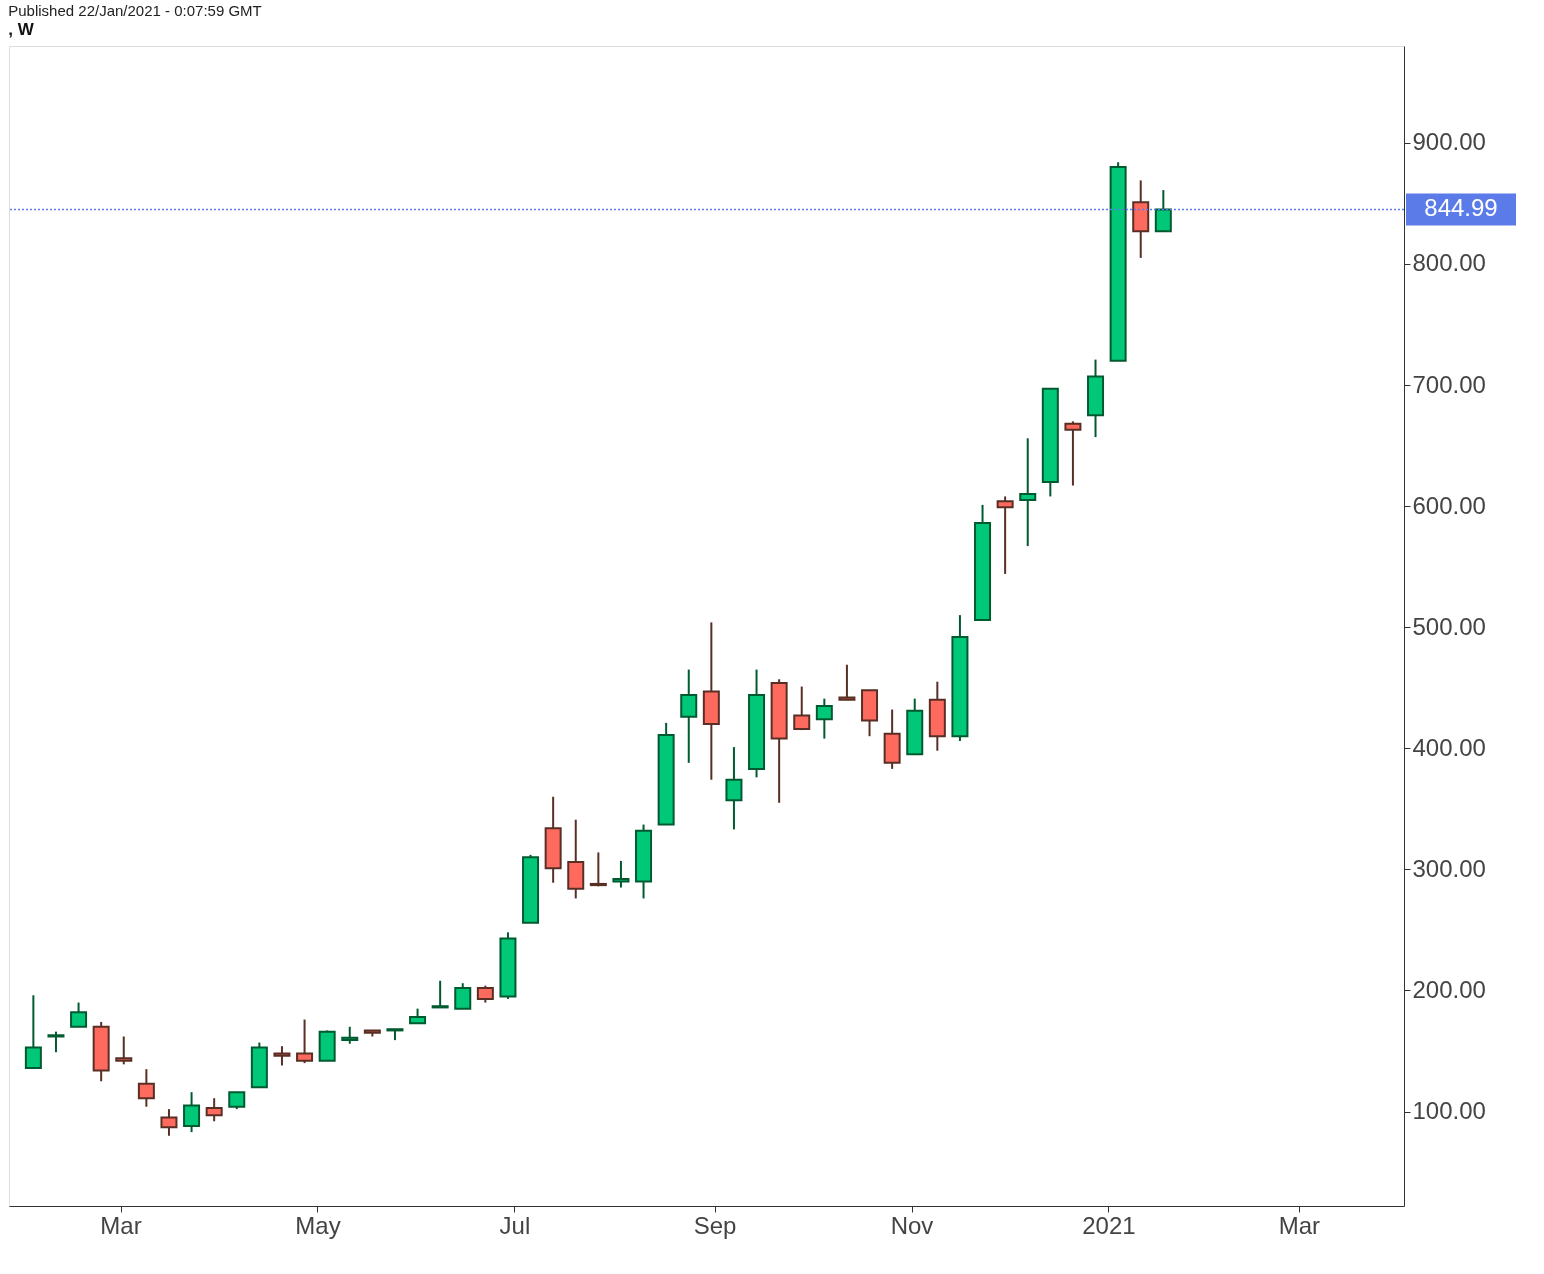  Describe the element at coordinates (318, 1225) in the screenshot. I see `x-tick-label: May` at that location.